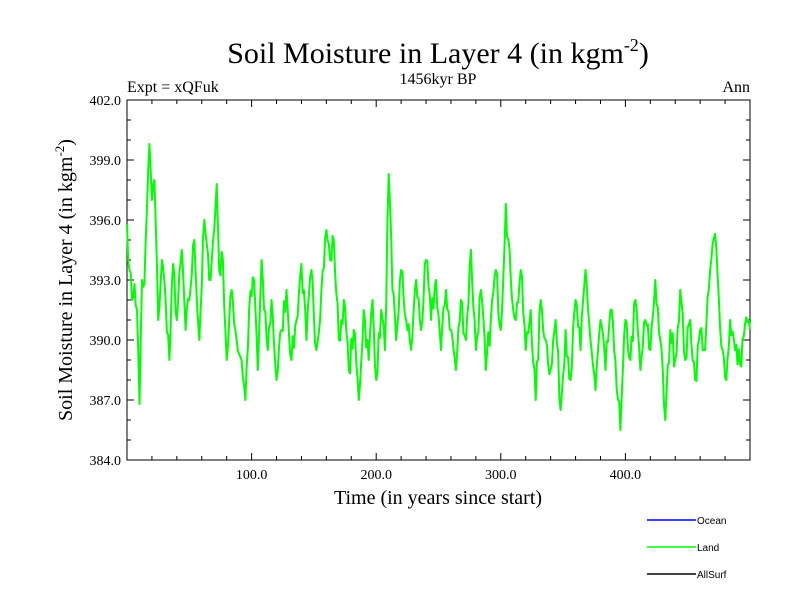 Image resolution: width=800 pixels, height=600 pixels. Describe the element at coordinates (106, 281) in the screenshot. I see `y-tick-label: 393.0` at that location.